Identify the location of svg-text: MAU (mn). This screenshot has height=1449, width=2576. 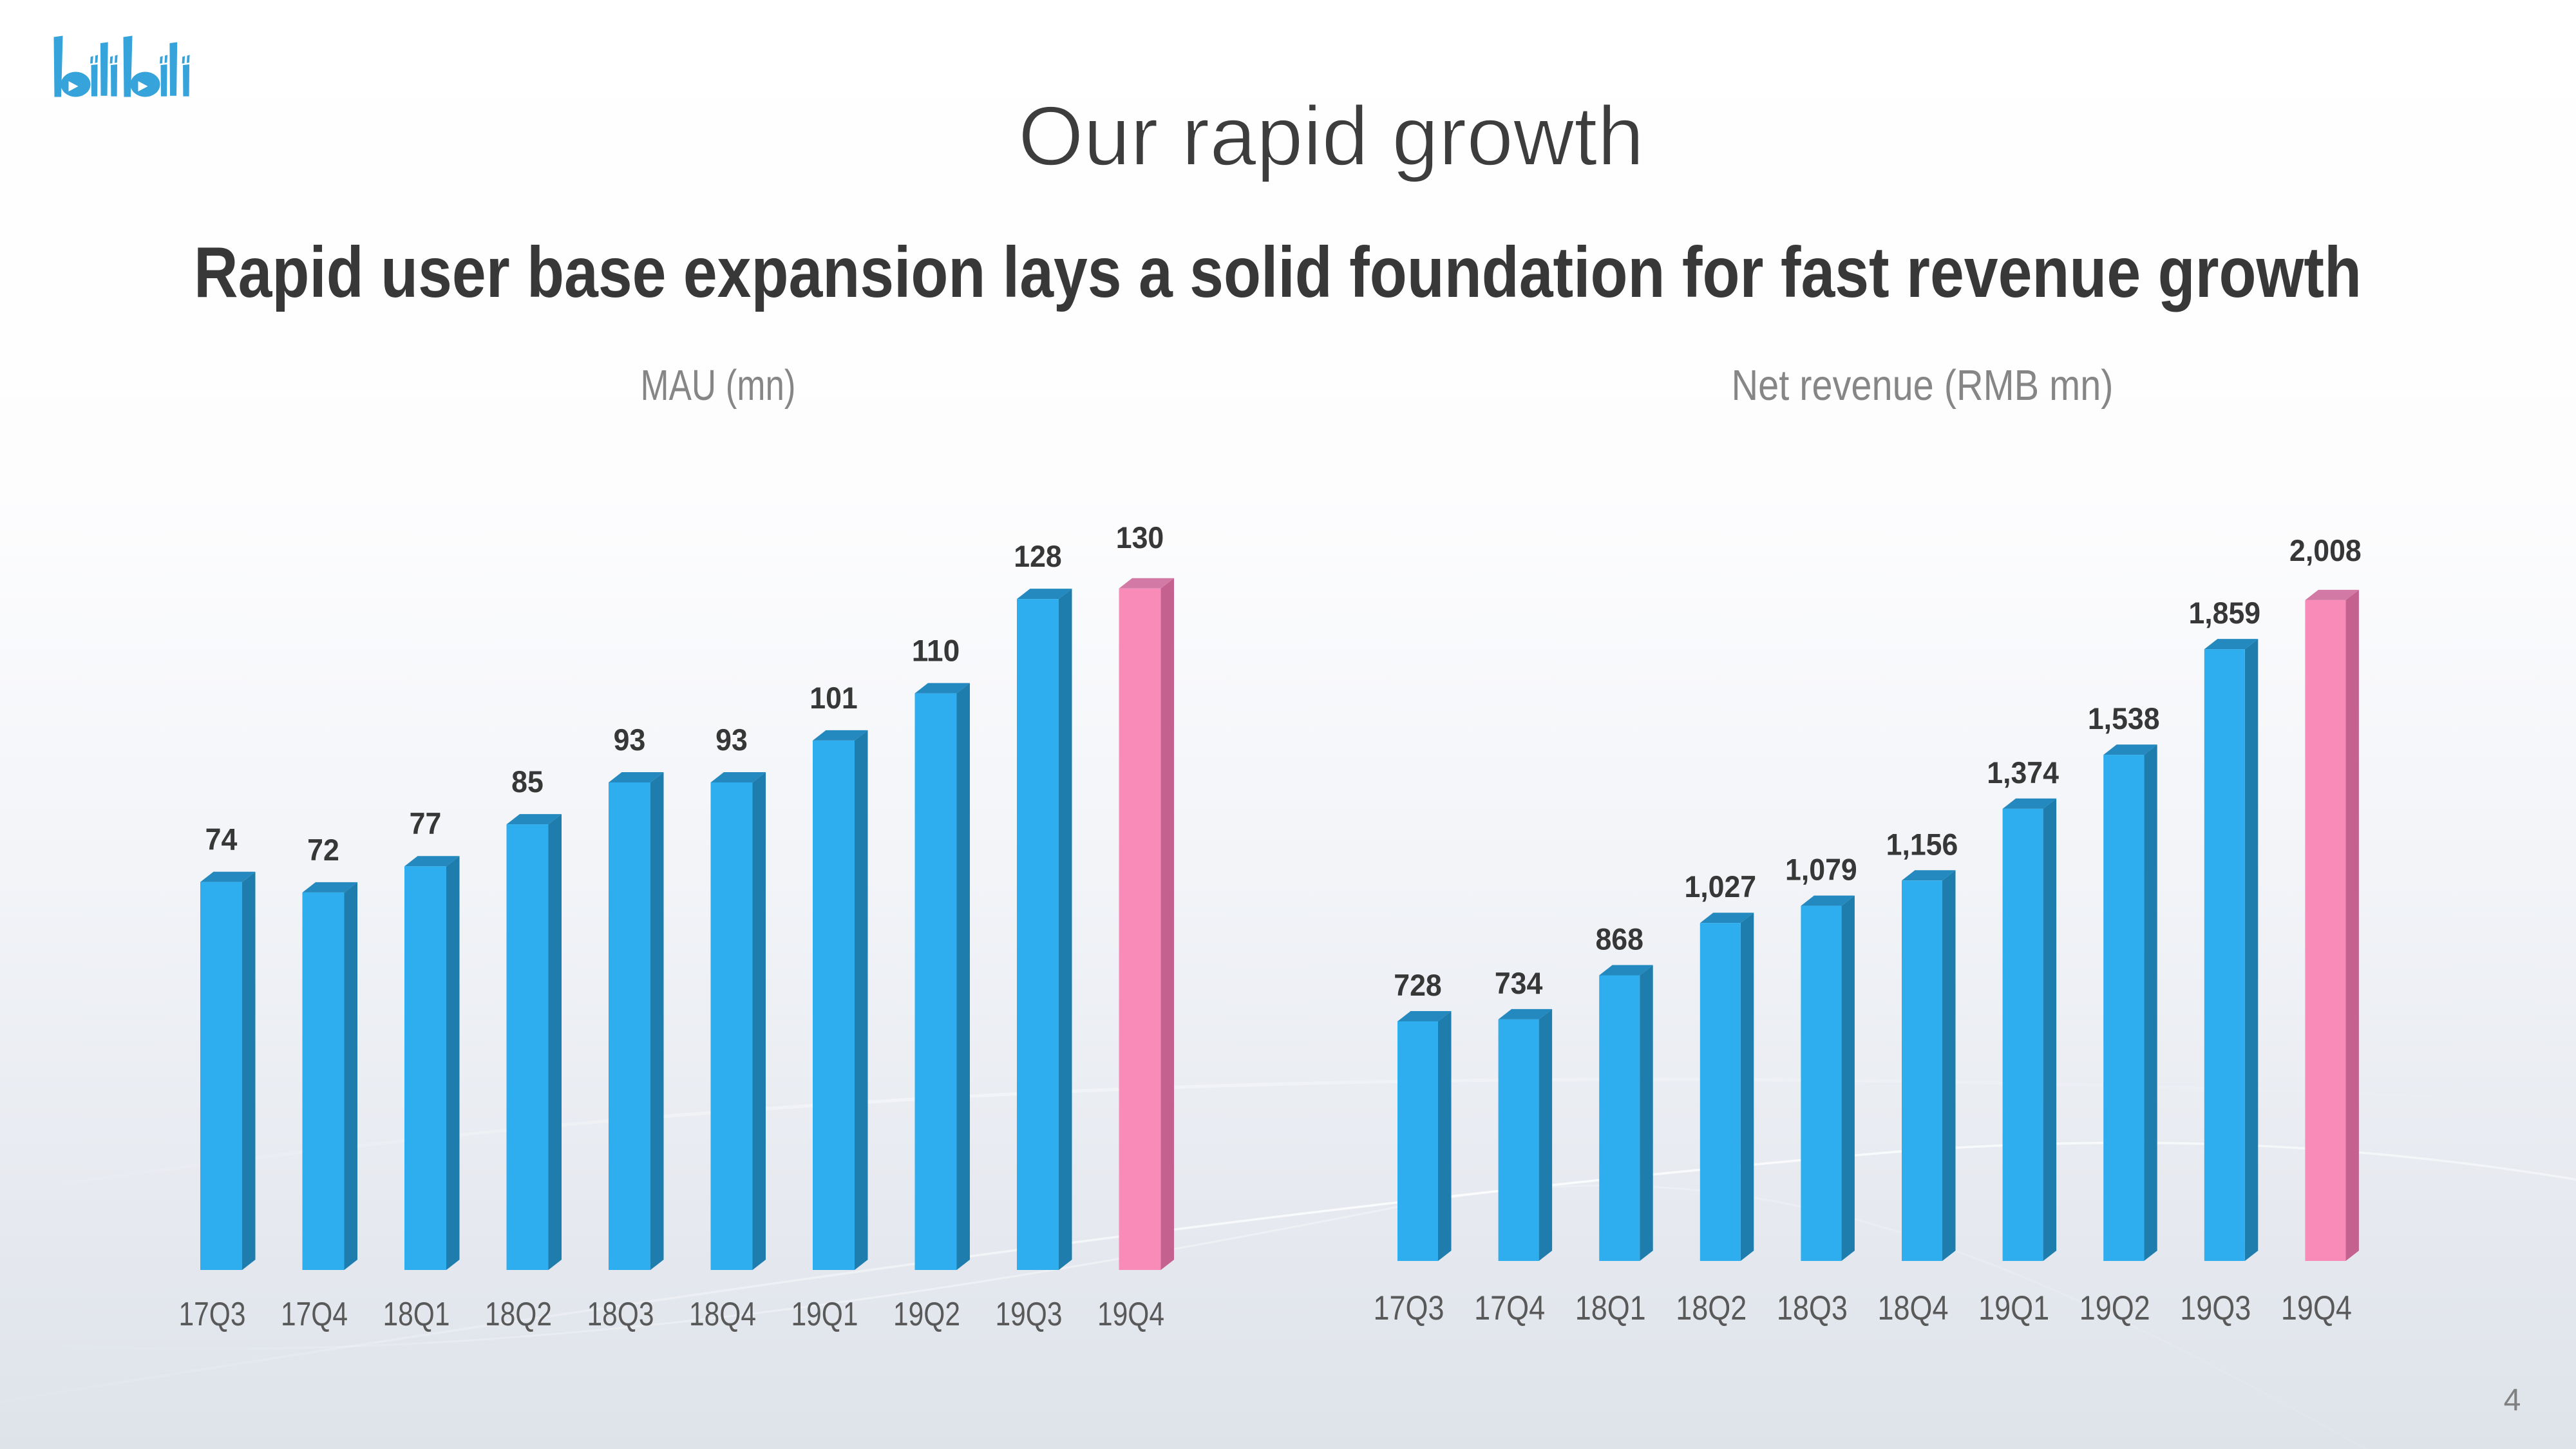
(718, 385).